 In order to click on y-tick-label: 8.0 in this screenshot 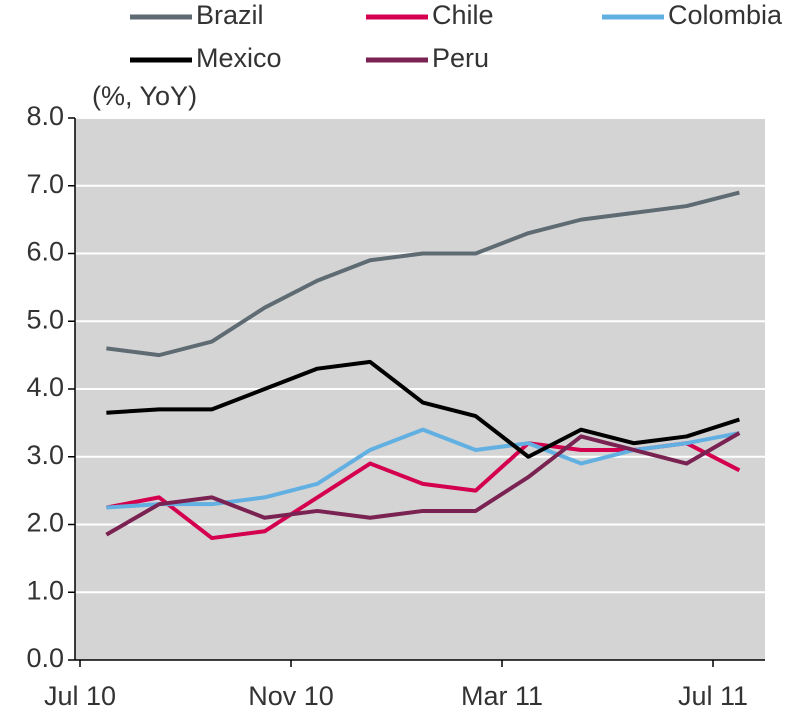, I will do `click(45, 116)`.